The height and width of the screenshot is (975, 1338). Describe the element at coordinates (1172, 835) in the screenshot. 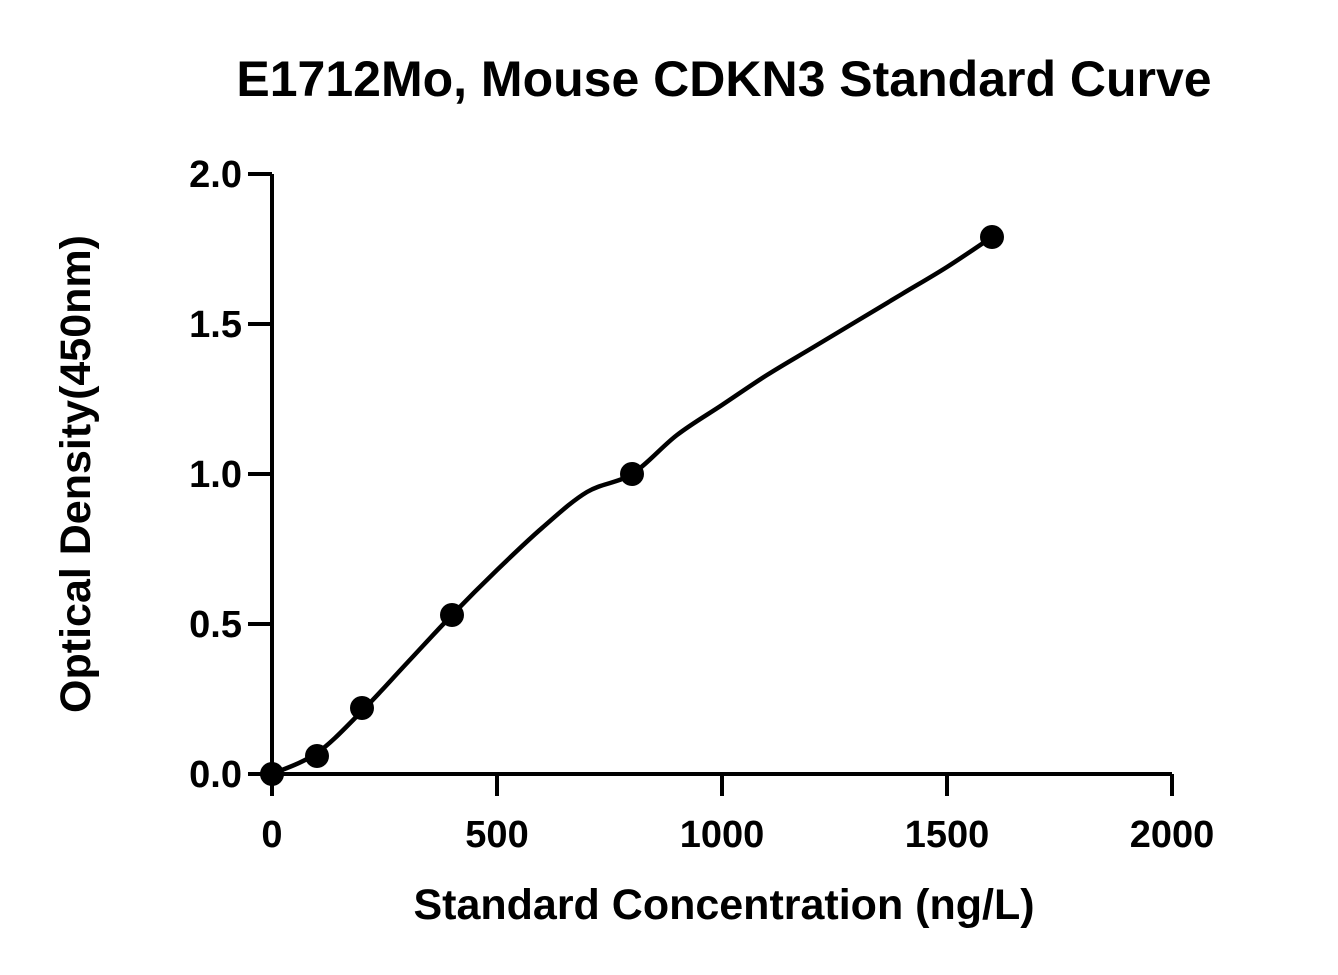

I see `x-tick-label: 2000` at that location.